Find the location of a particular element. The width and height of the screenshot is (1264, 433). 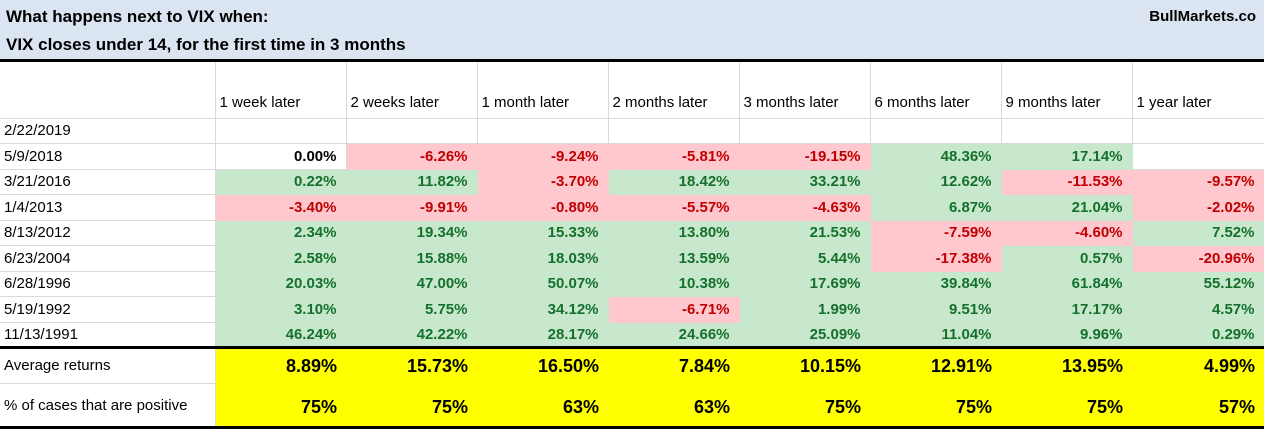

return-cell: 33.21% is located at coordinates (805, 182).